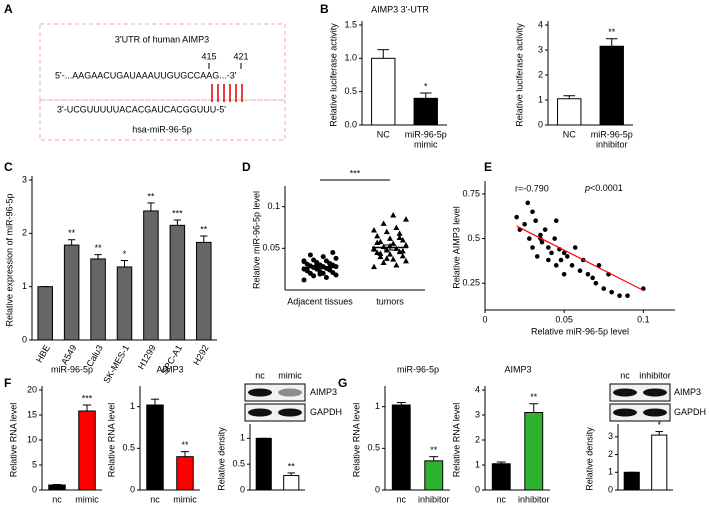 The width and height of the screenshot is (709, 526). I want to click on x-tick-label: Adjacent tissues, so click(320, 301).